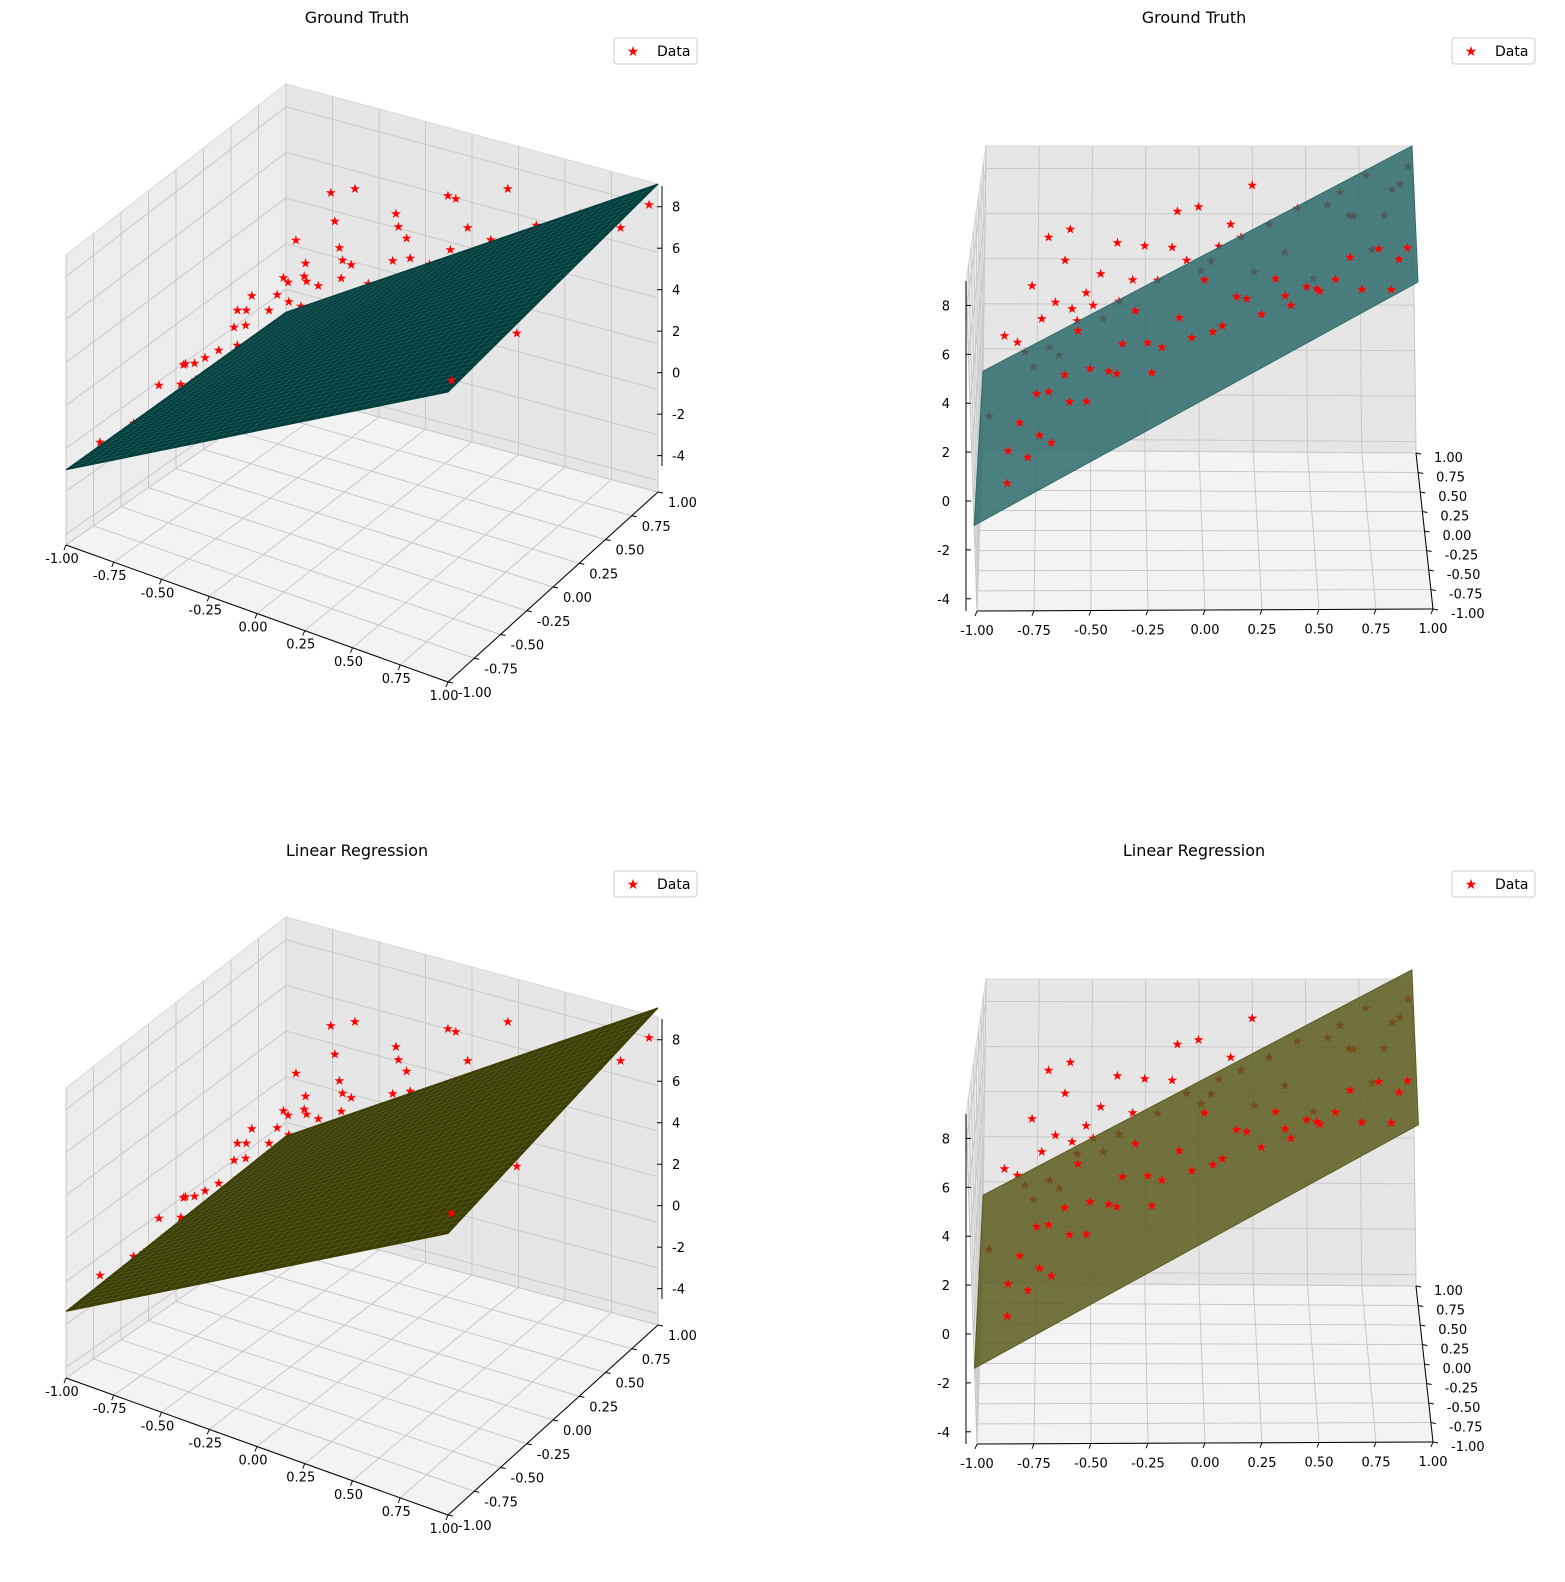 The image size is (1565, 1582). I want to click on x-tick-label: 1.00, so click(444, 696).